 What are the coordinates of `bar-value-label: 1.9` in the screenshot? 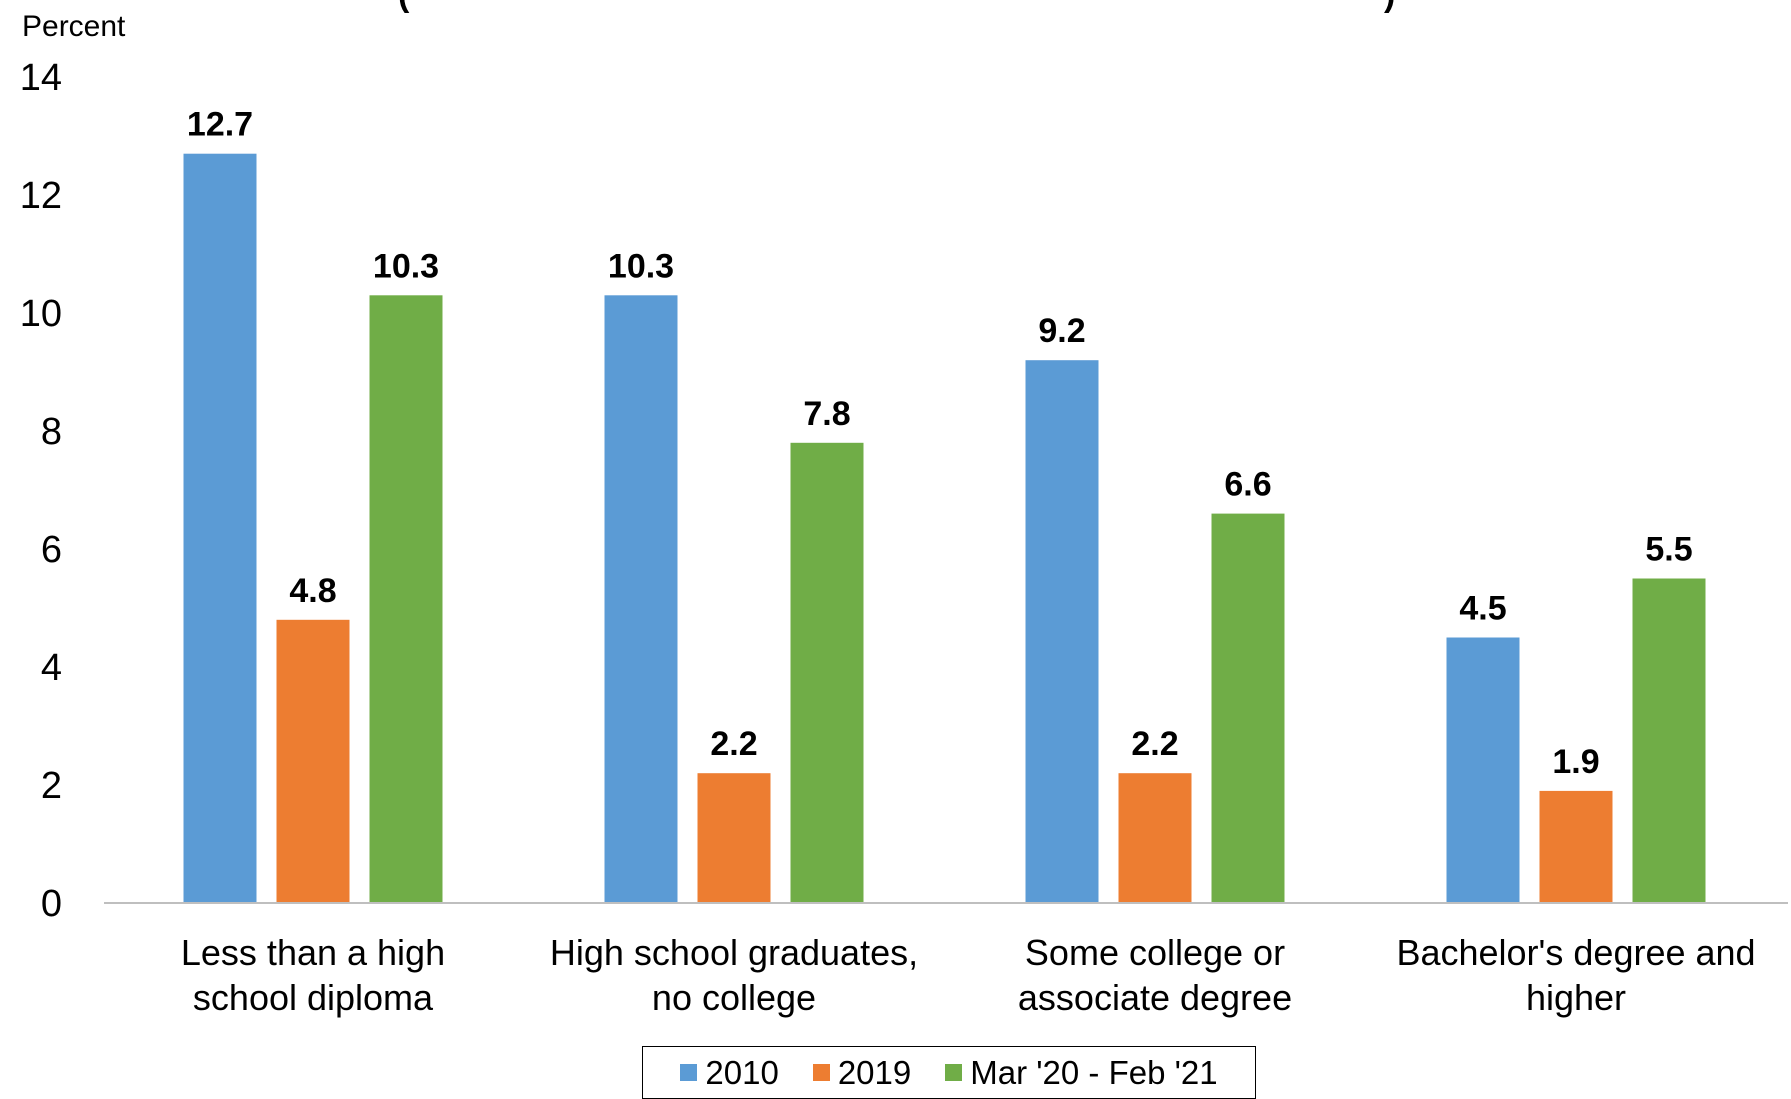 It's located at (1575, 762).